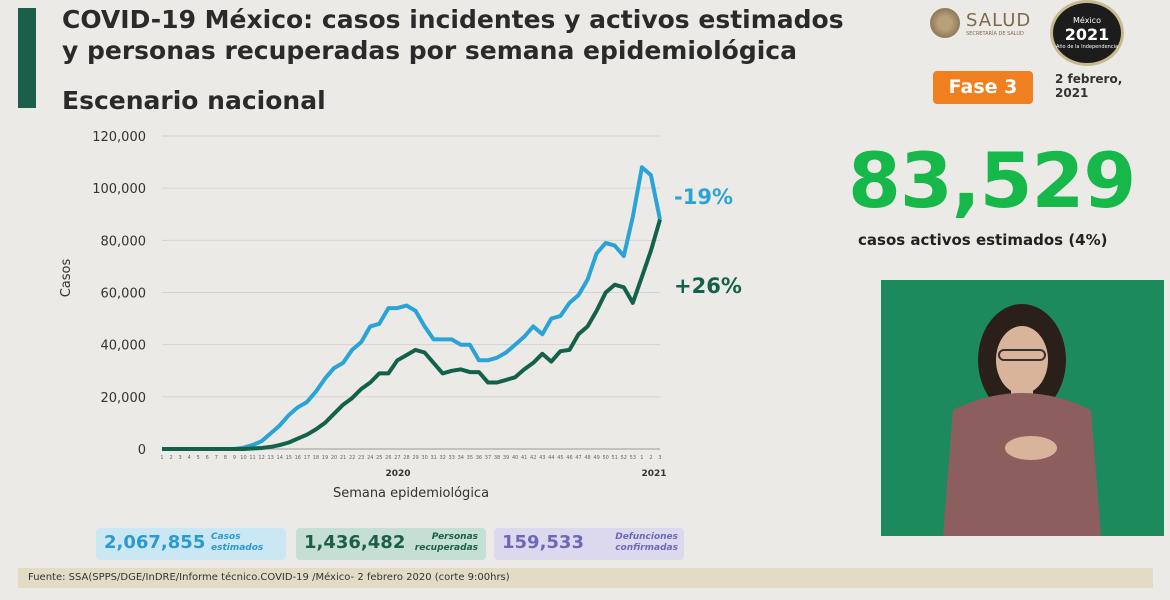  Describe the element at coordinates (124, 346) in the screenshot. I see `y-tick-label: 40,000` at that location.